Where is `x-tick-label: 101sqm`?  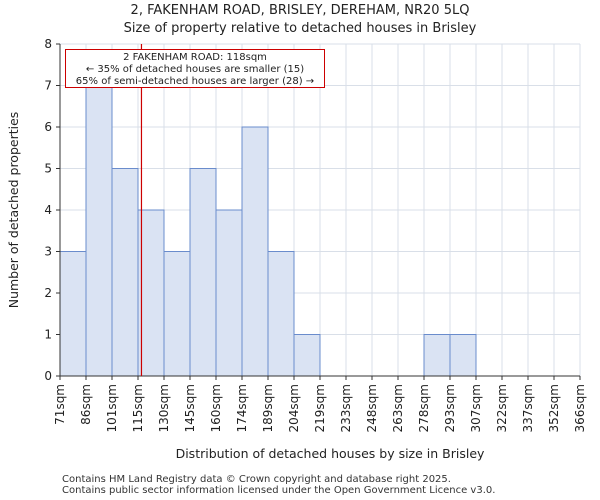
x-tick-label: 101sqm is located at coordinates (112, 408).